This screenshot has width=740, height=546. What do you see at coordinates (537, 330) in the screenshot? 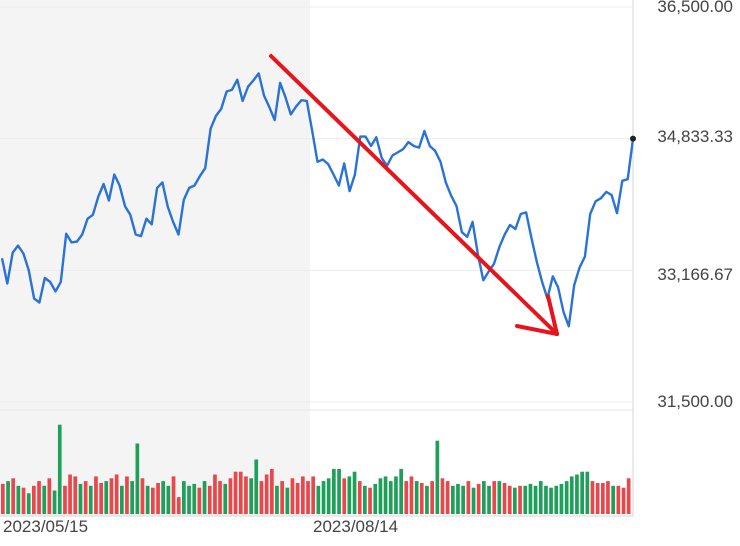
I see `trend-arrow-head-left` at bounding box center [537, 330].